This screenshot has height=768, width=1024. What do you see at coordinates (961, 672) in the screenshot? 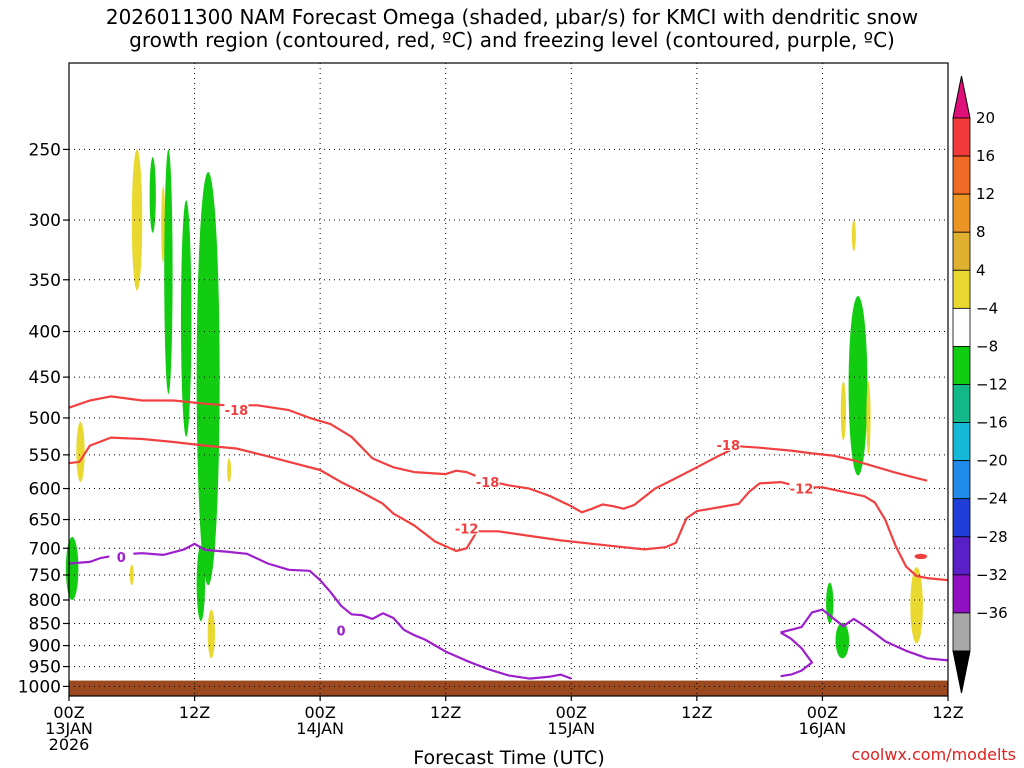
I see `colorbar-bottom-arrow` at bounding box center [961, 672].